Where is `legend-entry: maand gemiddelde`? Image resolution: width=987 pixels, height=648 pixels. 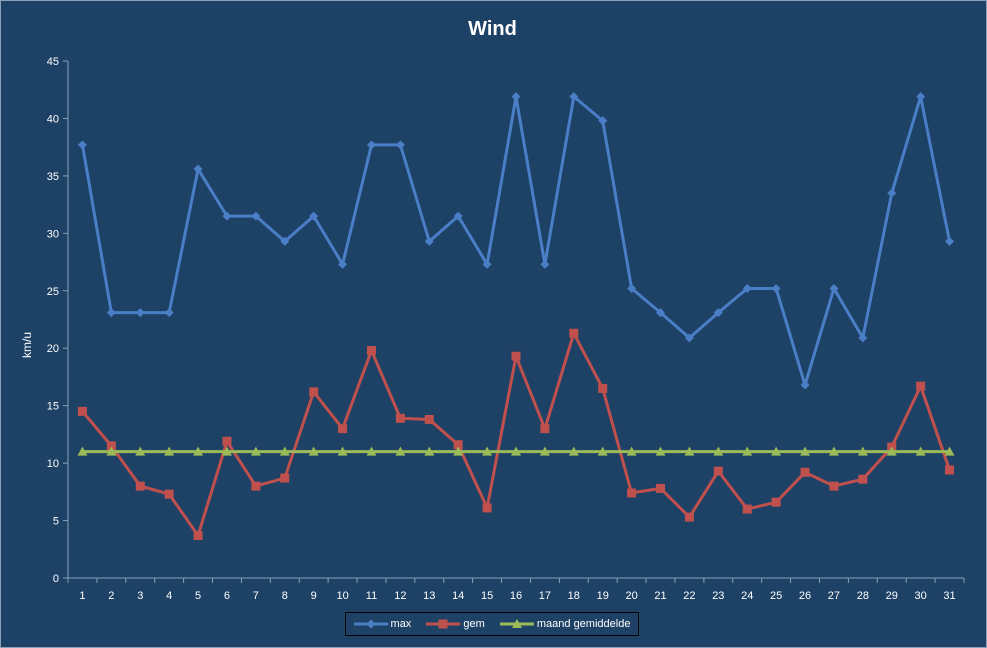
legend-entry: maand gemiddelde is located at coordinates (564, 624).